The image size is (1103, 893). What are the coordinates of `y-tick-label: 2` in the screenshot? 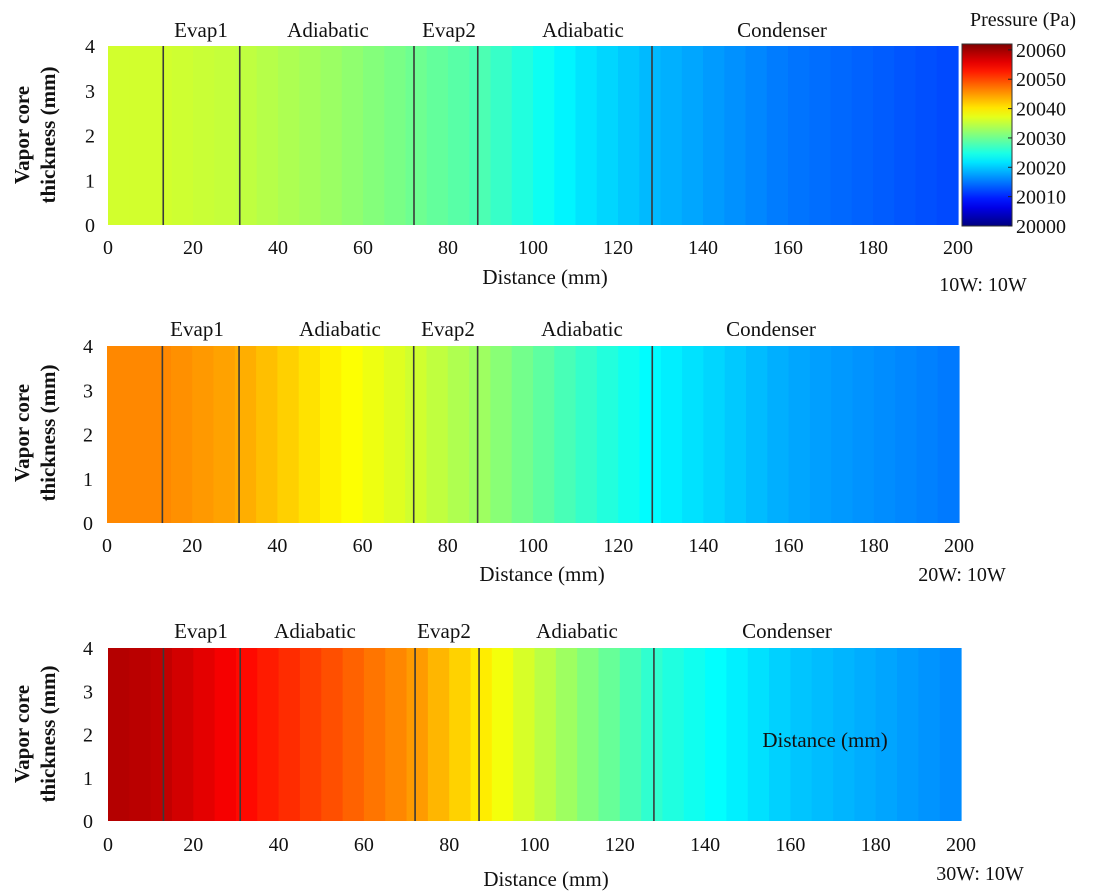 It's located at (90, 137).